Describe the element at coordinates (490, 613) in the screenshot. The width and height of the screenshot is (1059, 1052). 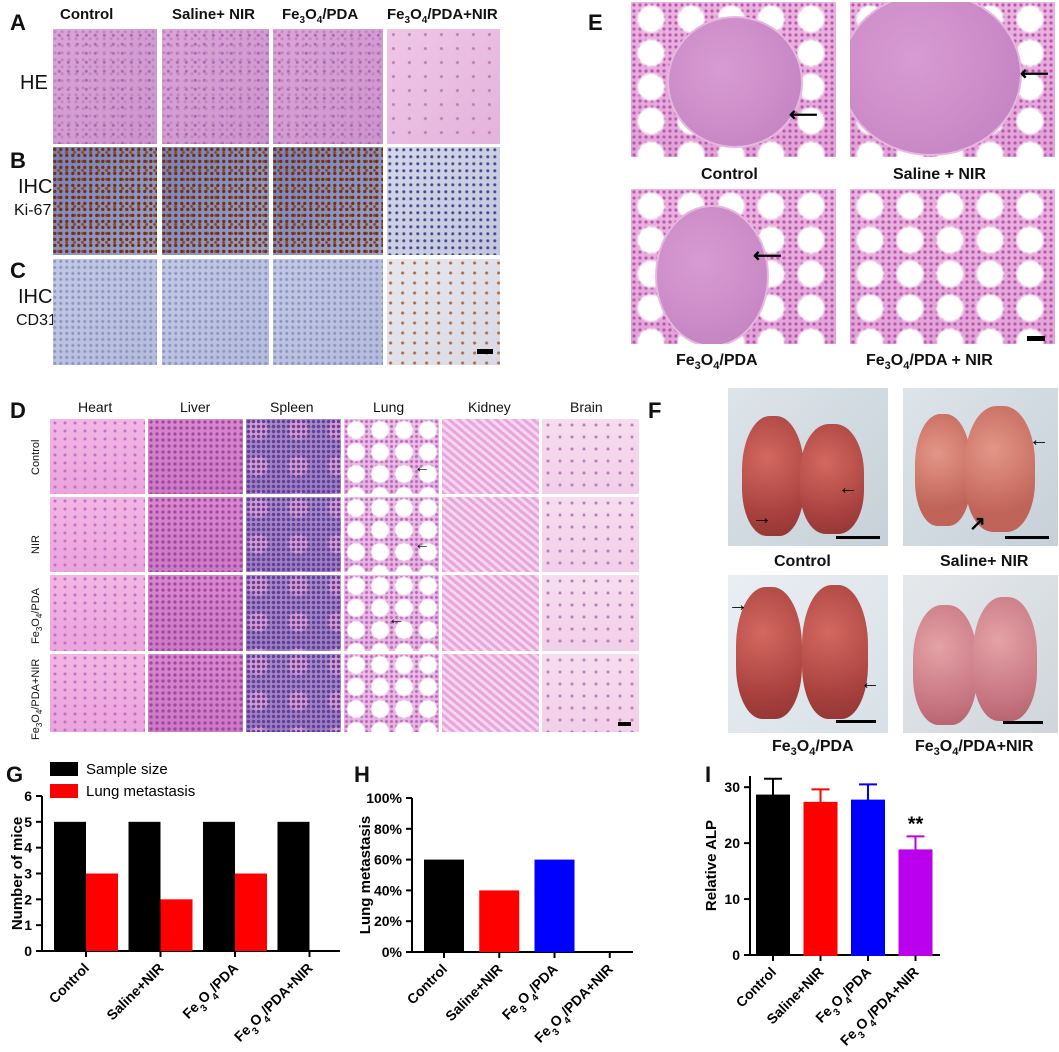
I see `d-kidney-fe3o4-pda-image` at that location.